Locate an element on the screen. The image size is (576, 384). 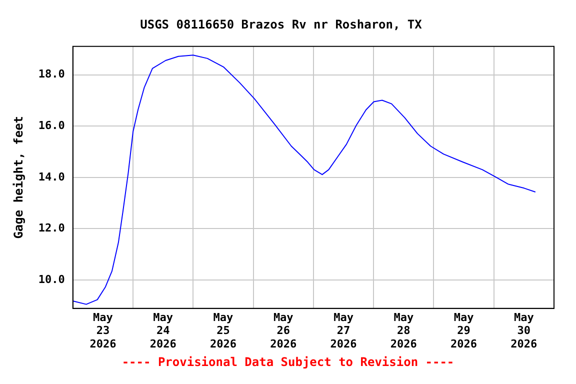
text: ---- Provisional Data Subject to Revision ---- is located at coordinates (288, 362).